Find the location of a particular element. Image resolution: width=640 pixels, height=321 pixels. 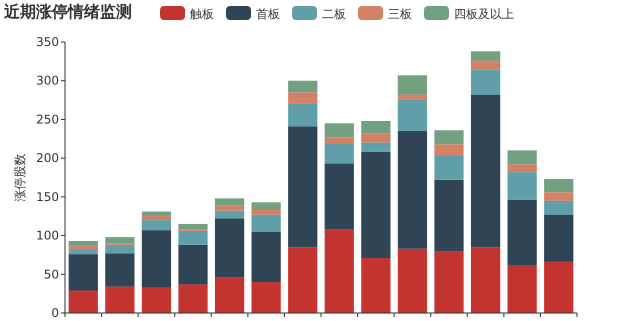

y-tick-label: 250 is located at coordinates (47, 119).